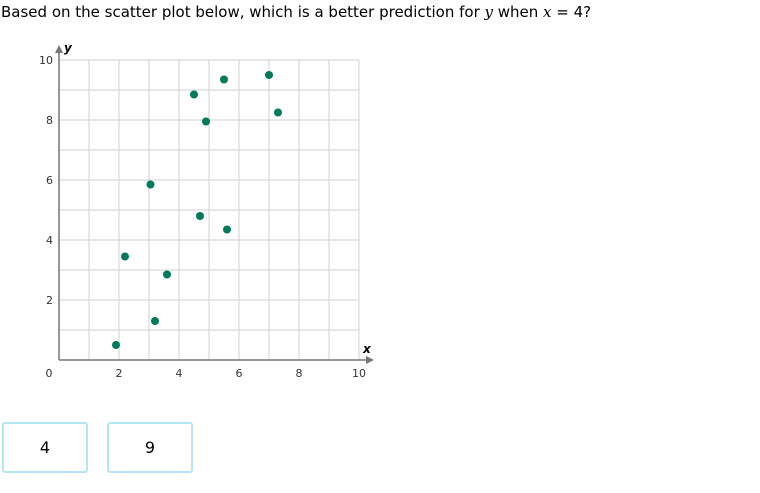 Image resolution: width=760 pixels, height=493 pixels. Describe the element at coordinates (45, 447) in the screenshot. I see `answer-choice-4: 4` at that location.